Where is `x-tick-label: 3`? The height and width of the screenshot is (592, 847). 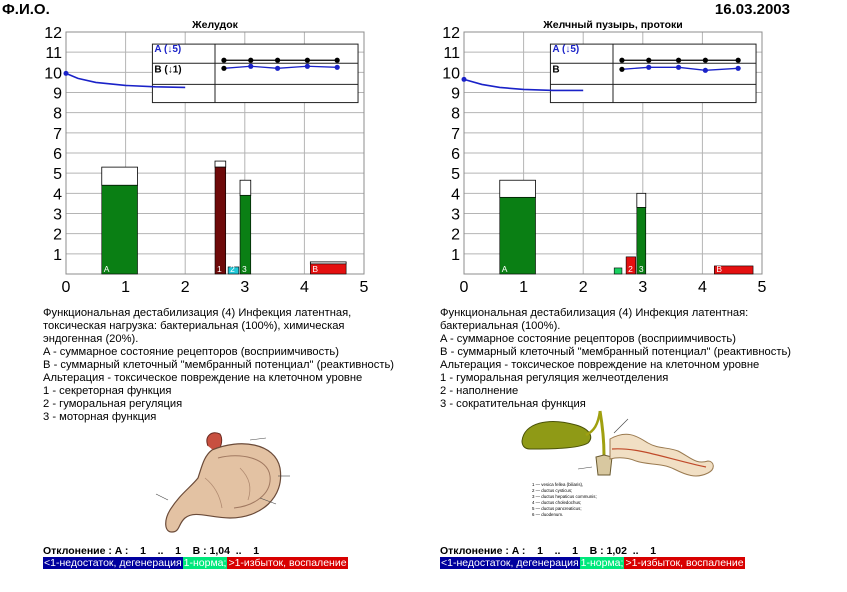 x-tick-label: 3 is located at coordinates (244, 287).